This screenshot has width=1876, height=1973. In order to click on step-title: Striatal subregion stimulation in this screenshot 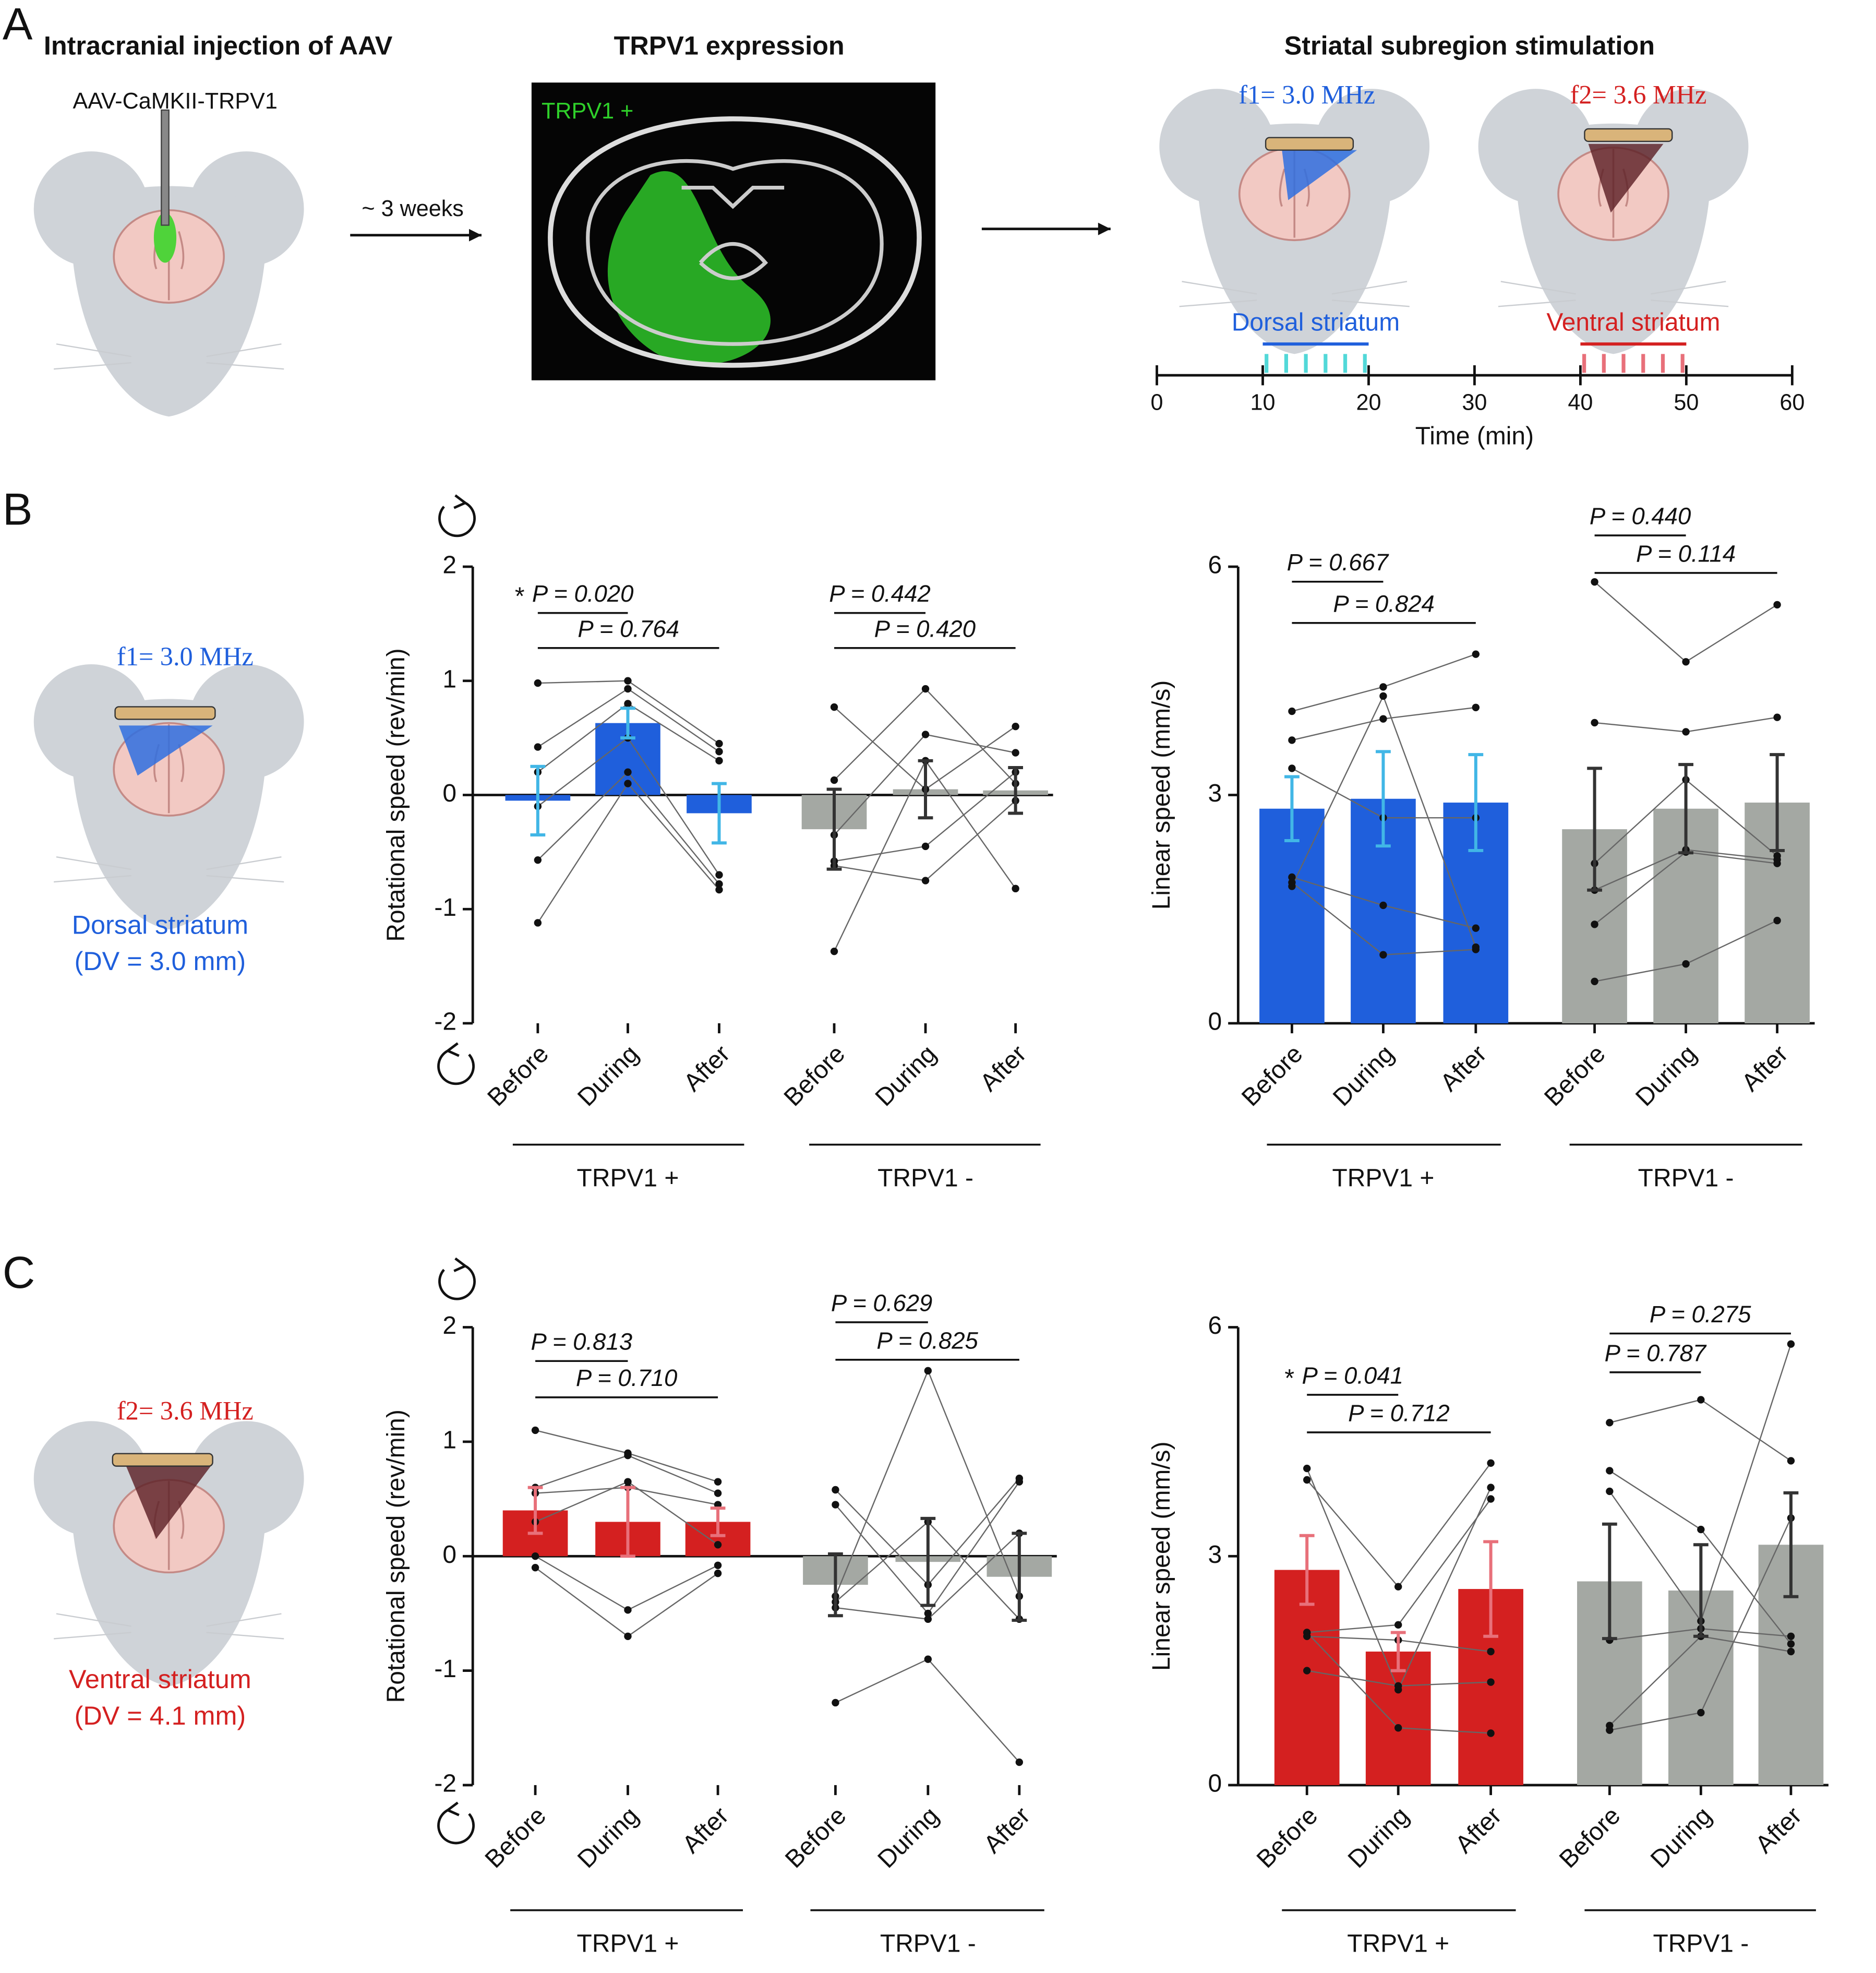, I will do `click(1469, 45)`.